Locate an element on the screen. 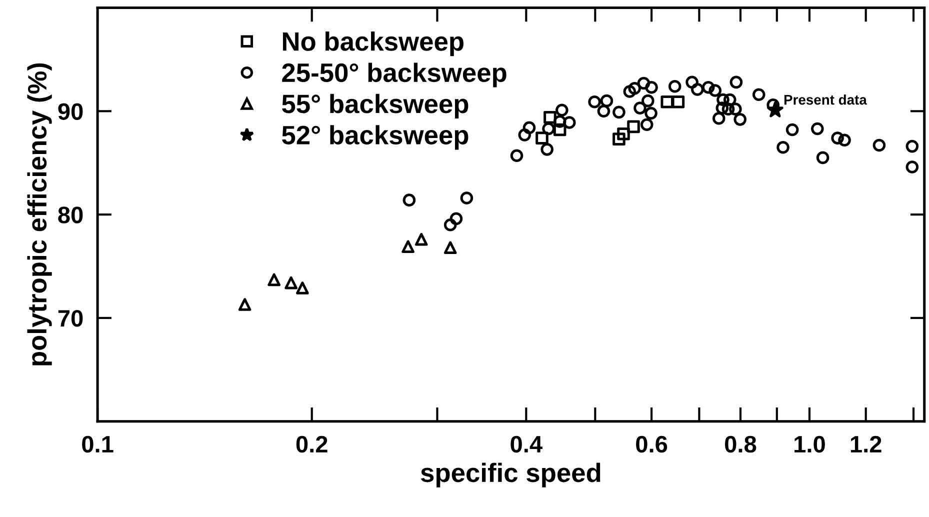 The height and width of the screenshot is (517, 929). x-tick-label: 1.2 is located at coordinates (866, 444).